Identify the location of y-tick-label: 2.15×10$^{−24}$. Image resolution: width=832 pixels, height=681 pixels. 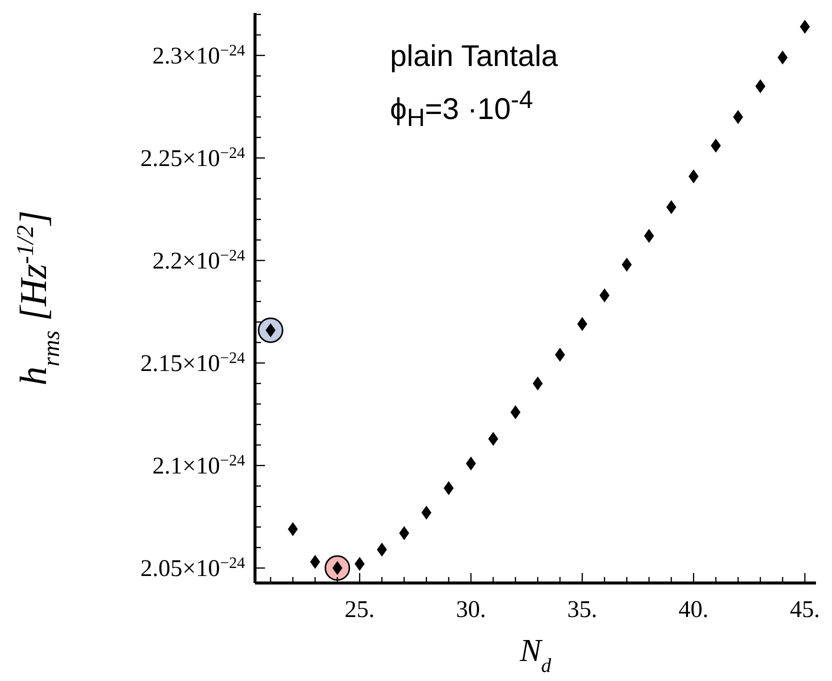
(192, 363).